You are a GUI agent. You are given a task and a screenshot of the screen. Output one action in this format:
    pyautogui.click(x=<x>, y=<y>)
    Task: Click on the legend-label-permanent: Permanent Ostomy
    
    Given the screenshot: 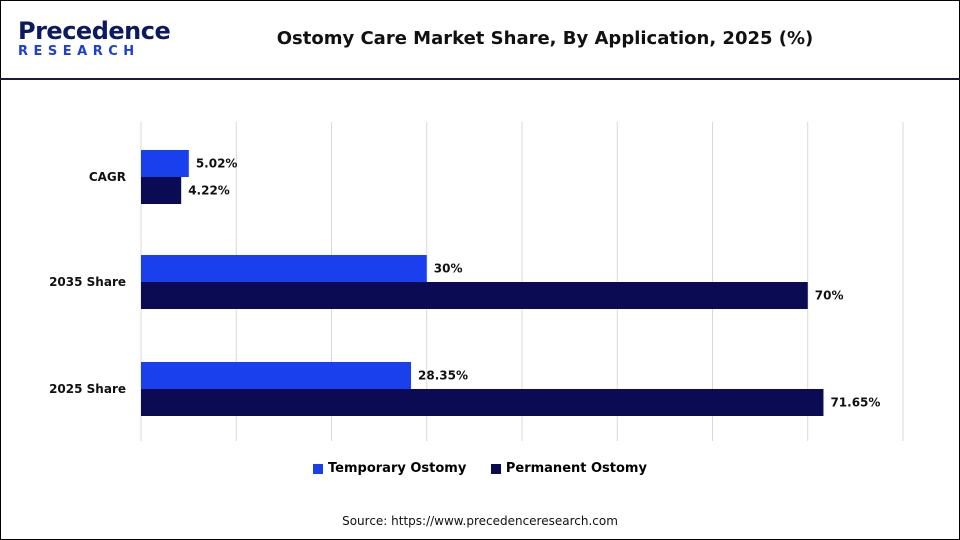 What is the action you would take?
    pyautogui.click(x=576, y=468)
    